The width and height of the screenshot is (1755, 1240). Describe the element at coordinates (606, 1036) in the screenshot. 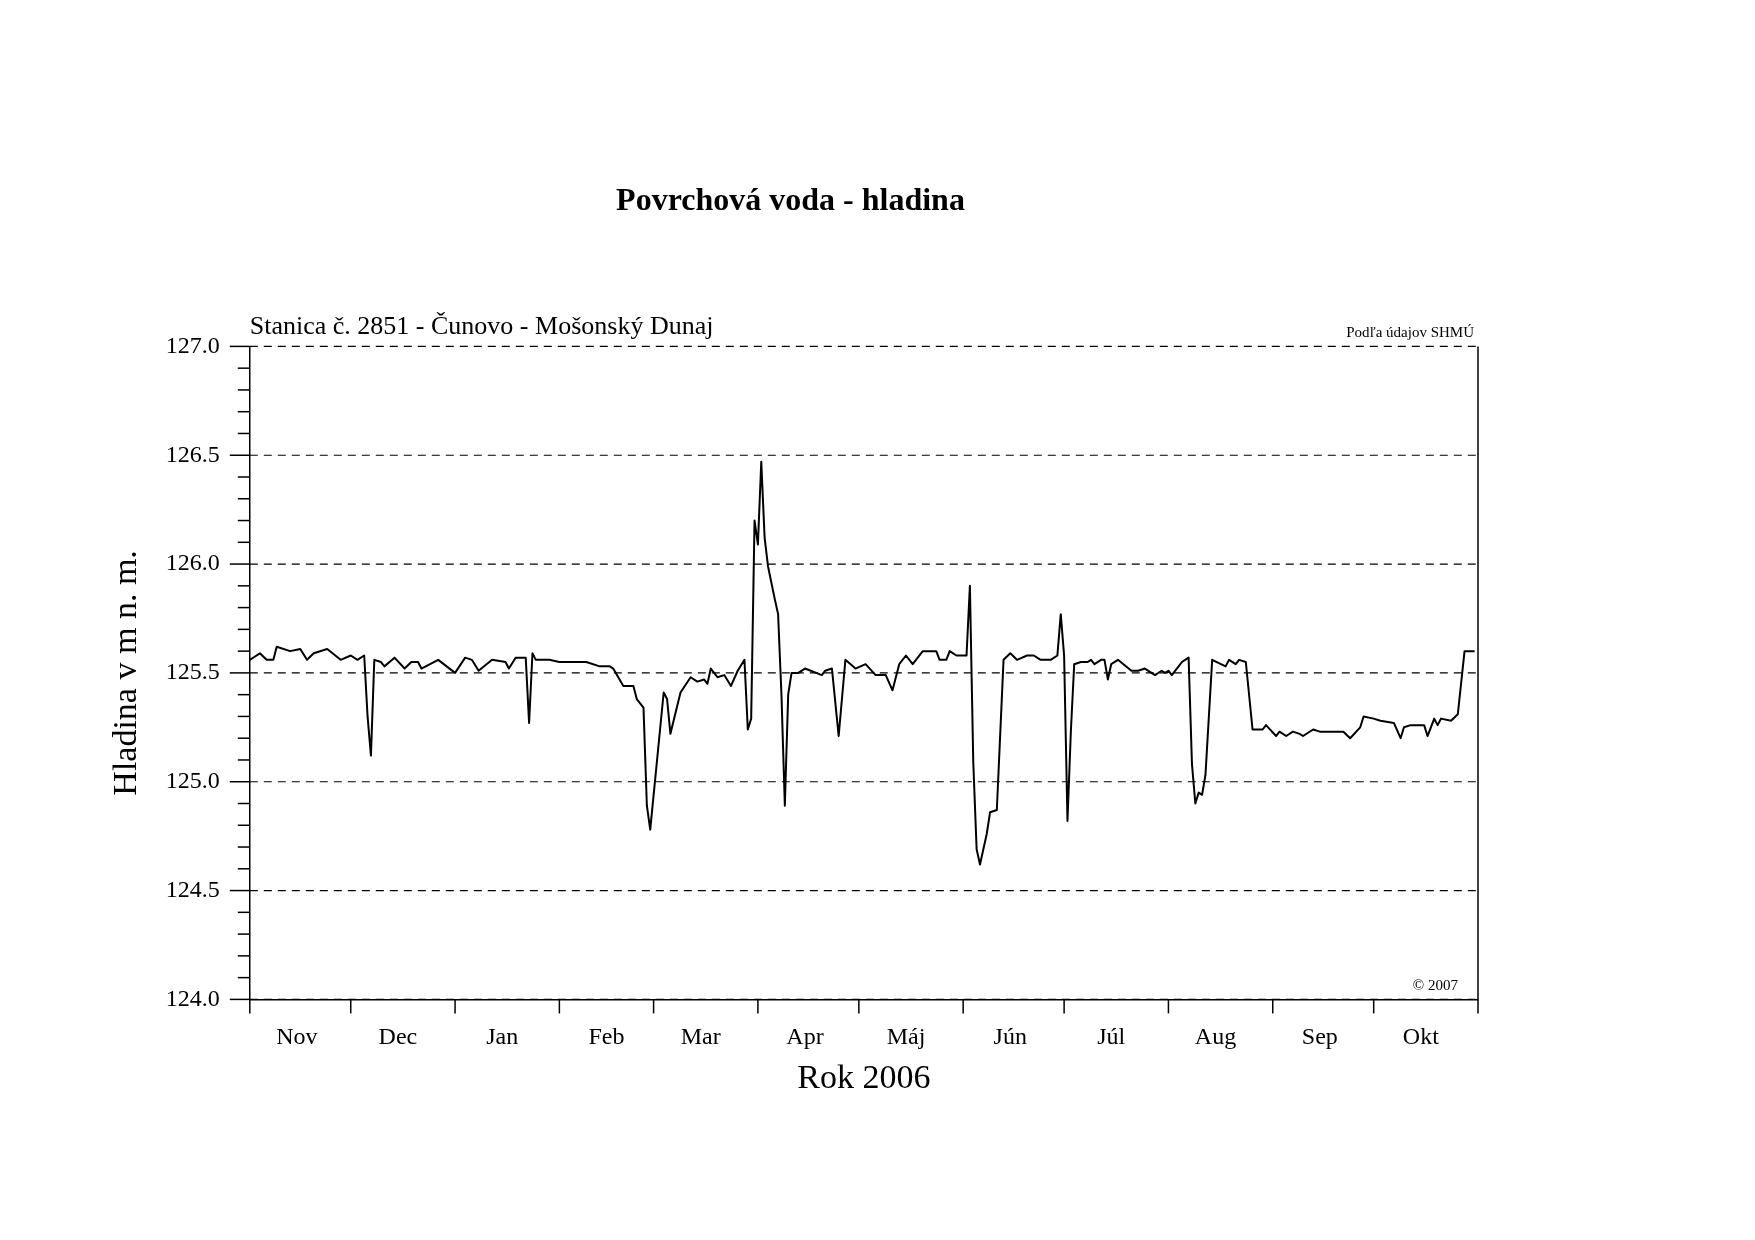

I see `x-tick-label: Feb` at that location.